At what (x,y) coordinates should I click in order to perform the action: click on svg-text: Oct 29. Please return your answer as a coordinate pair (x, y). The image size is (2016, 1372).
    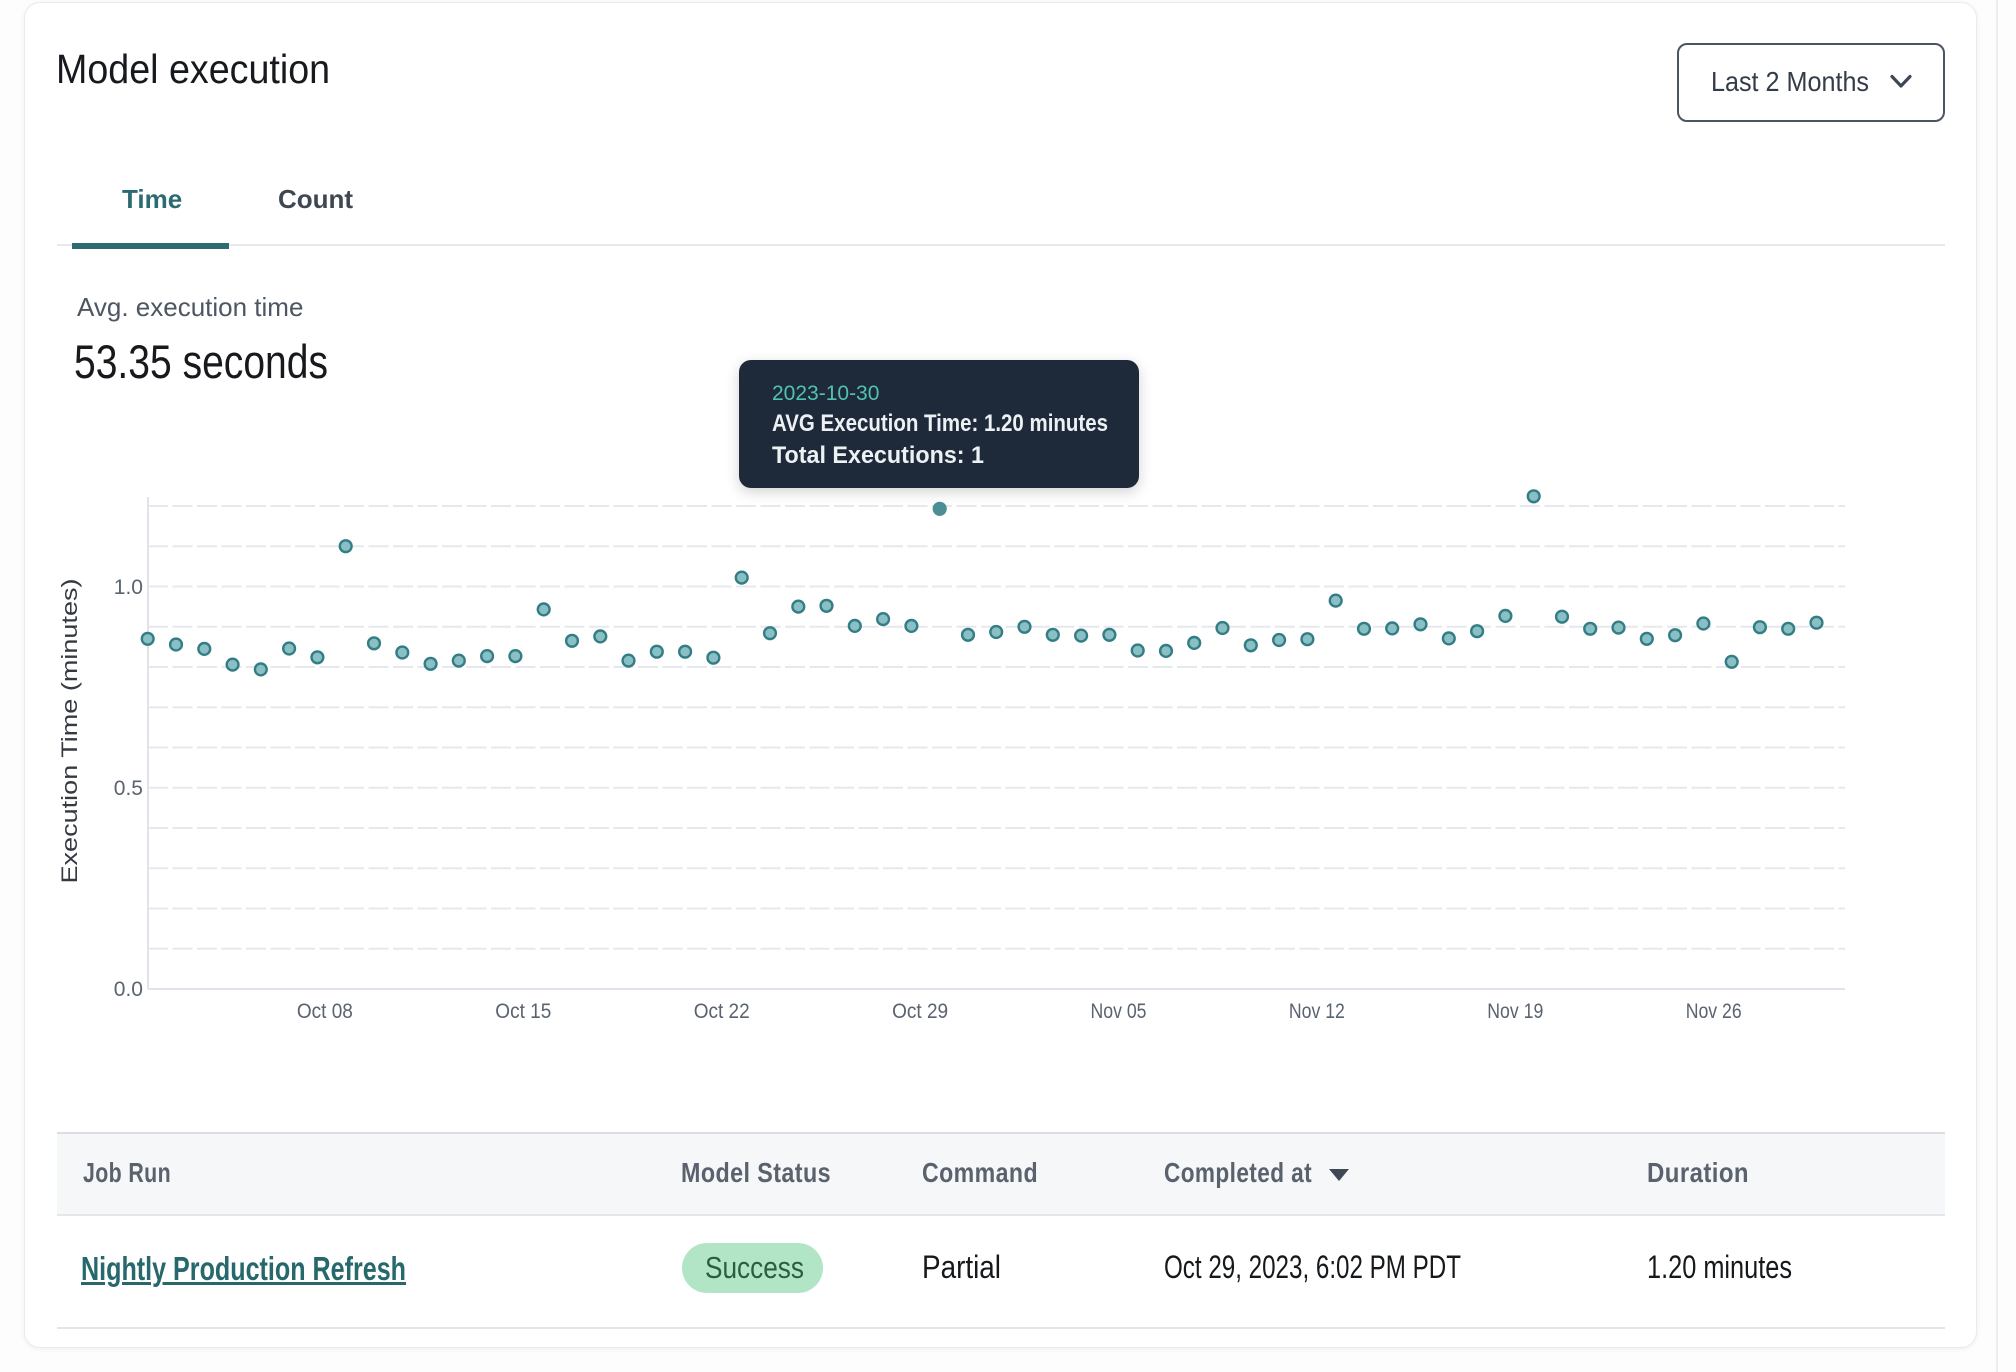
    Looking at the image, I should click on (920, 1011).